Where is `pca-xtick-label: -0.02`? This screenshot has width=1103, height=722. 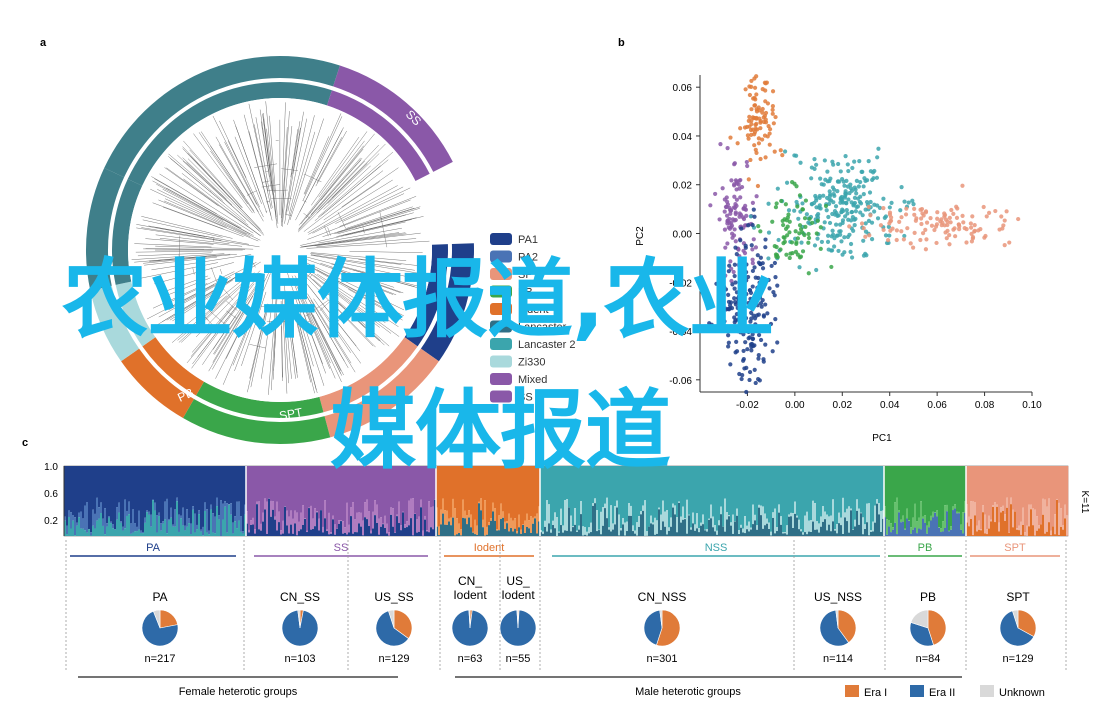
pca-xtick-label: -0.02 is located at coordinates (747, 405).